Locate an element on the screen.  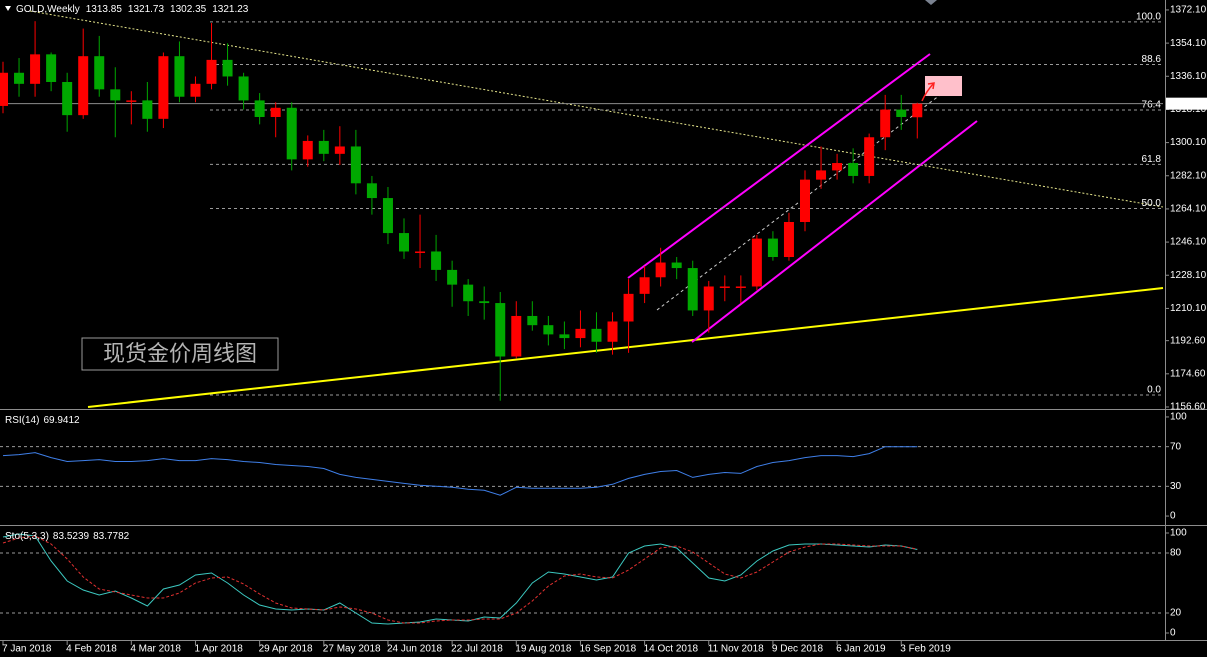
x-tick-label: 1 Apr 2018 is located at coordinates (218, 649).